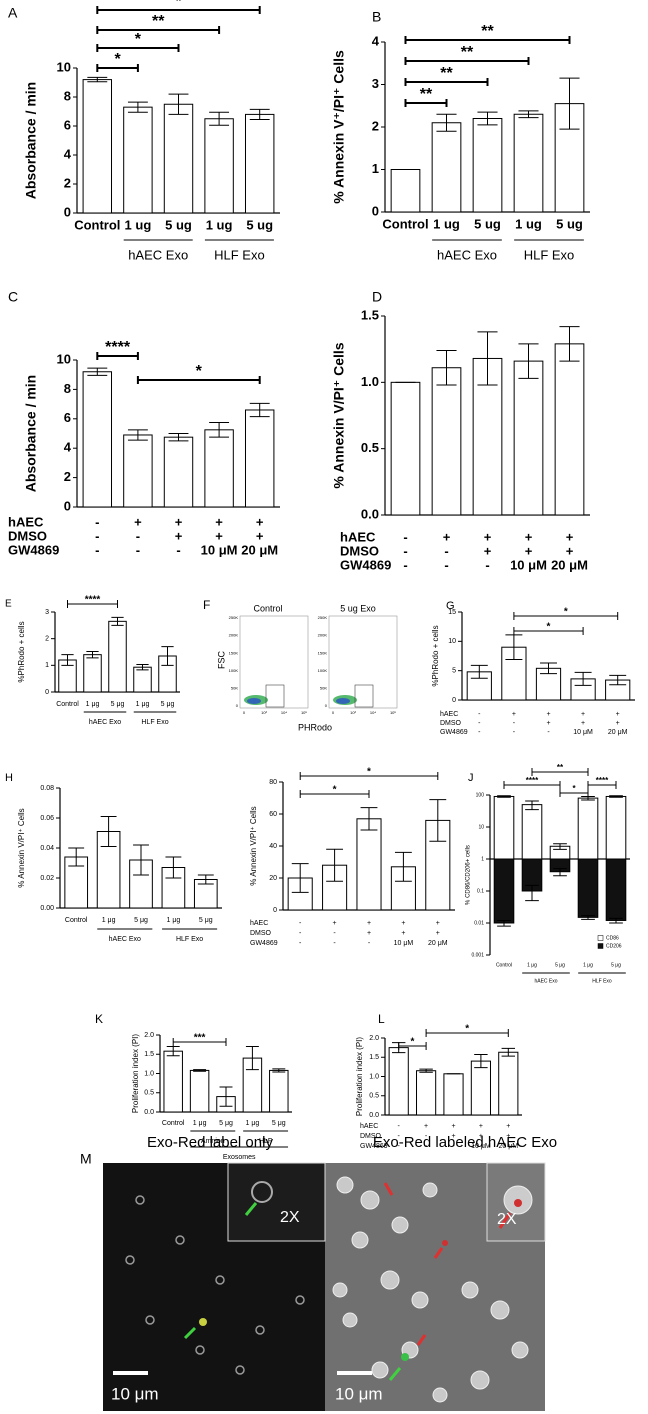 The width and height of the screenshot is (648, 1414). Describe the element at coordinates (47, 818) in the screenshot. I see `y-tick-label: 0.06` at that location.